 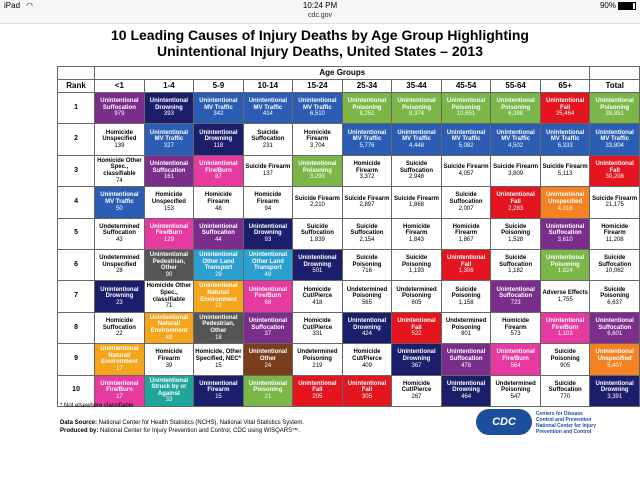 What do you see at coordinates (417, 114) in the screenshot?
I see `death-count: 8,374` at bounding box center [417, 114].